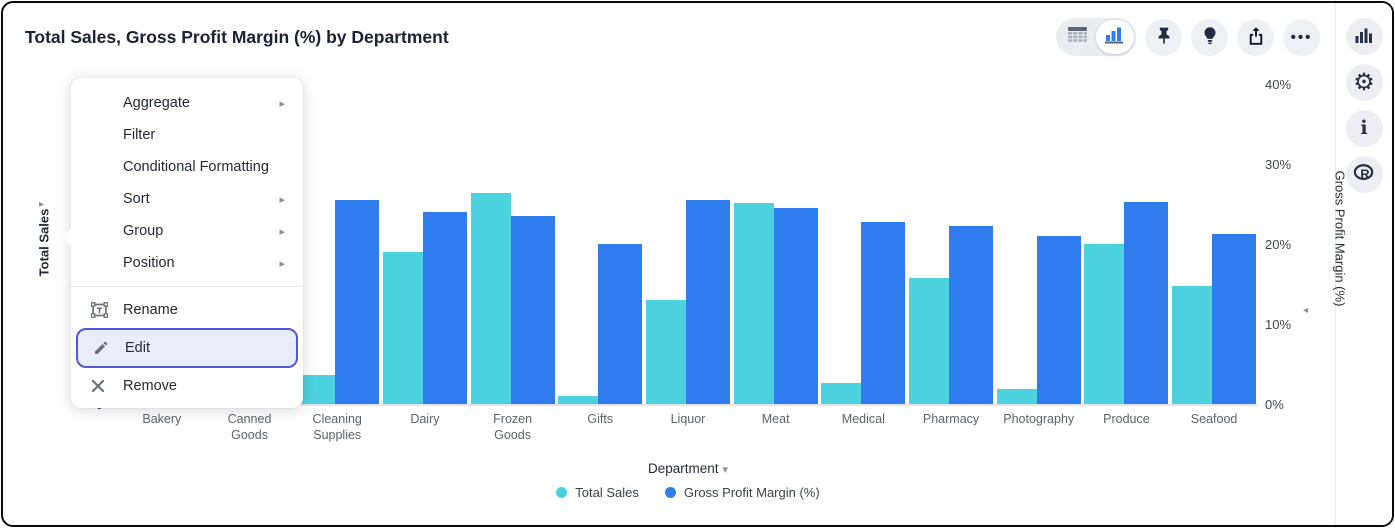 The image size is (1395, 528). I want to click on menu-item-label: Remove, so click(150, 386).